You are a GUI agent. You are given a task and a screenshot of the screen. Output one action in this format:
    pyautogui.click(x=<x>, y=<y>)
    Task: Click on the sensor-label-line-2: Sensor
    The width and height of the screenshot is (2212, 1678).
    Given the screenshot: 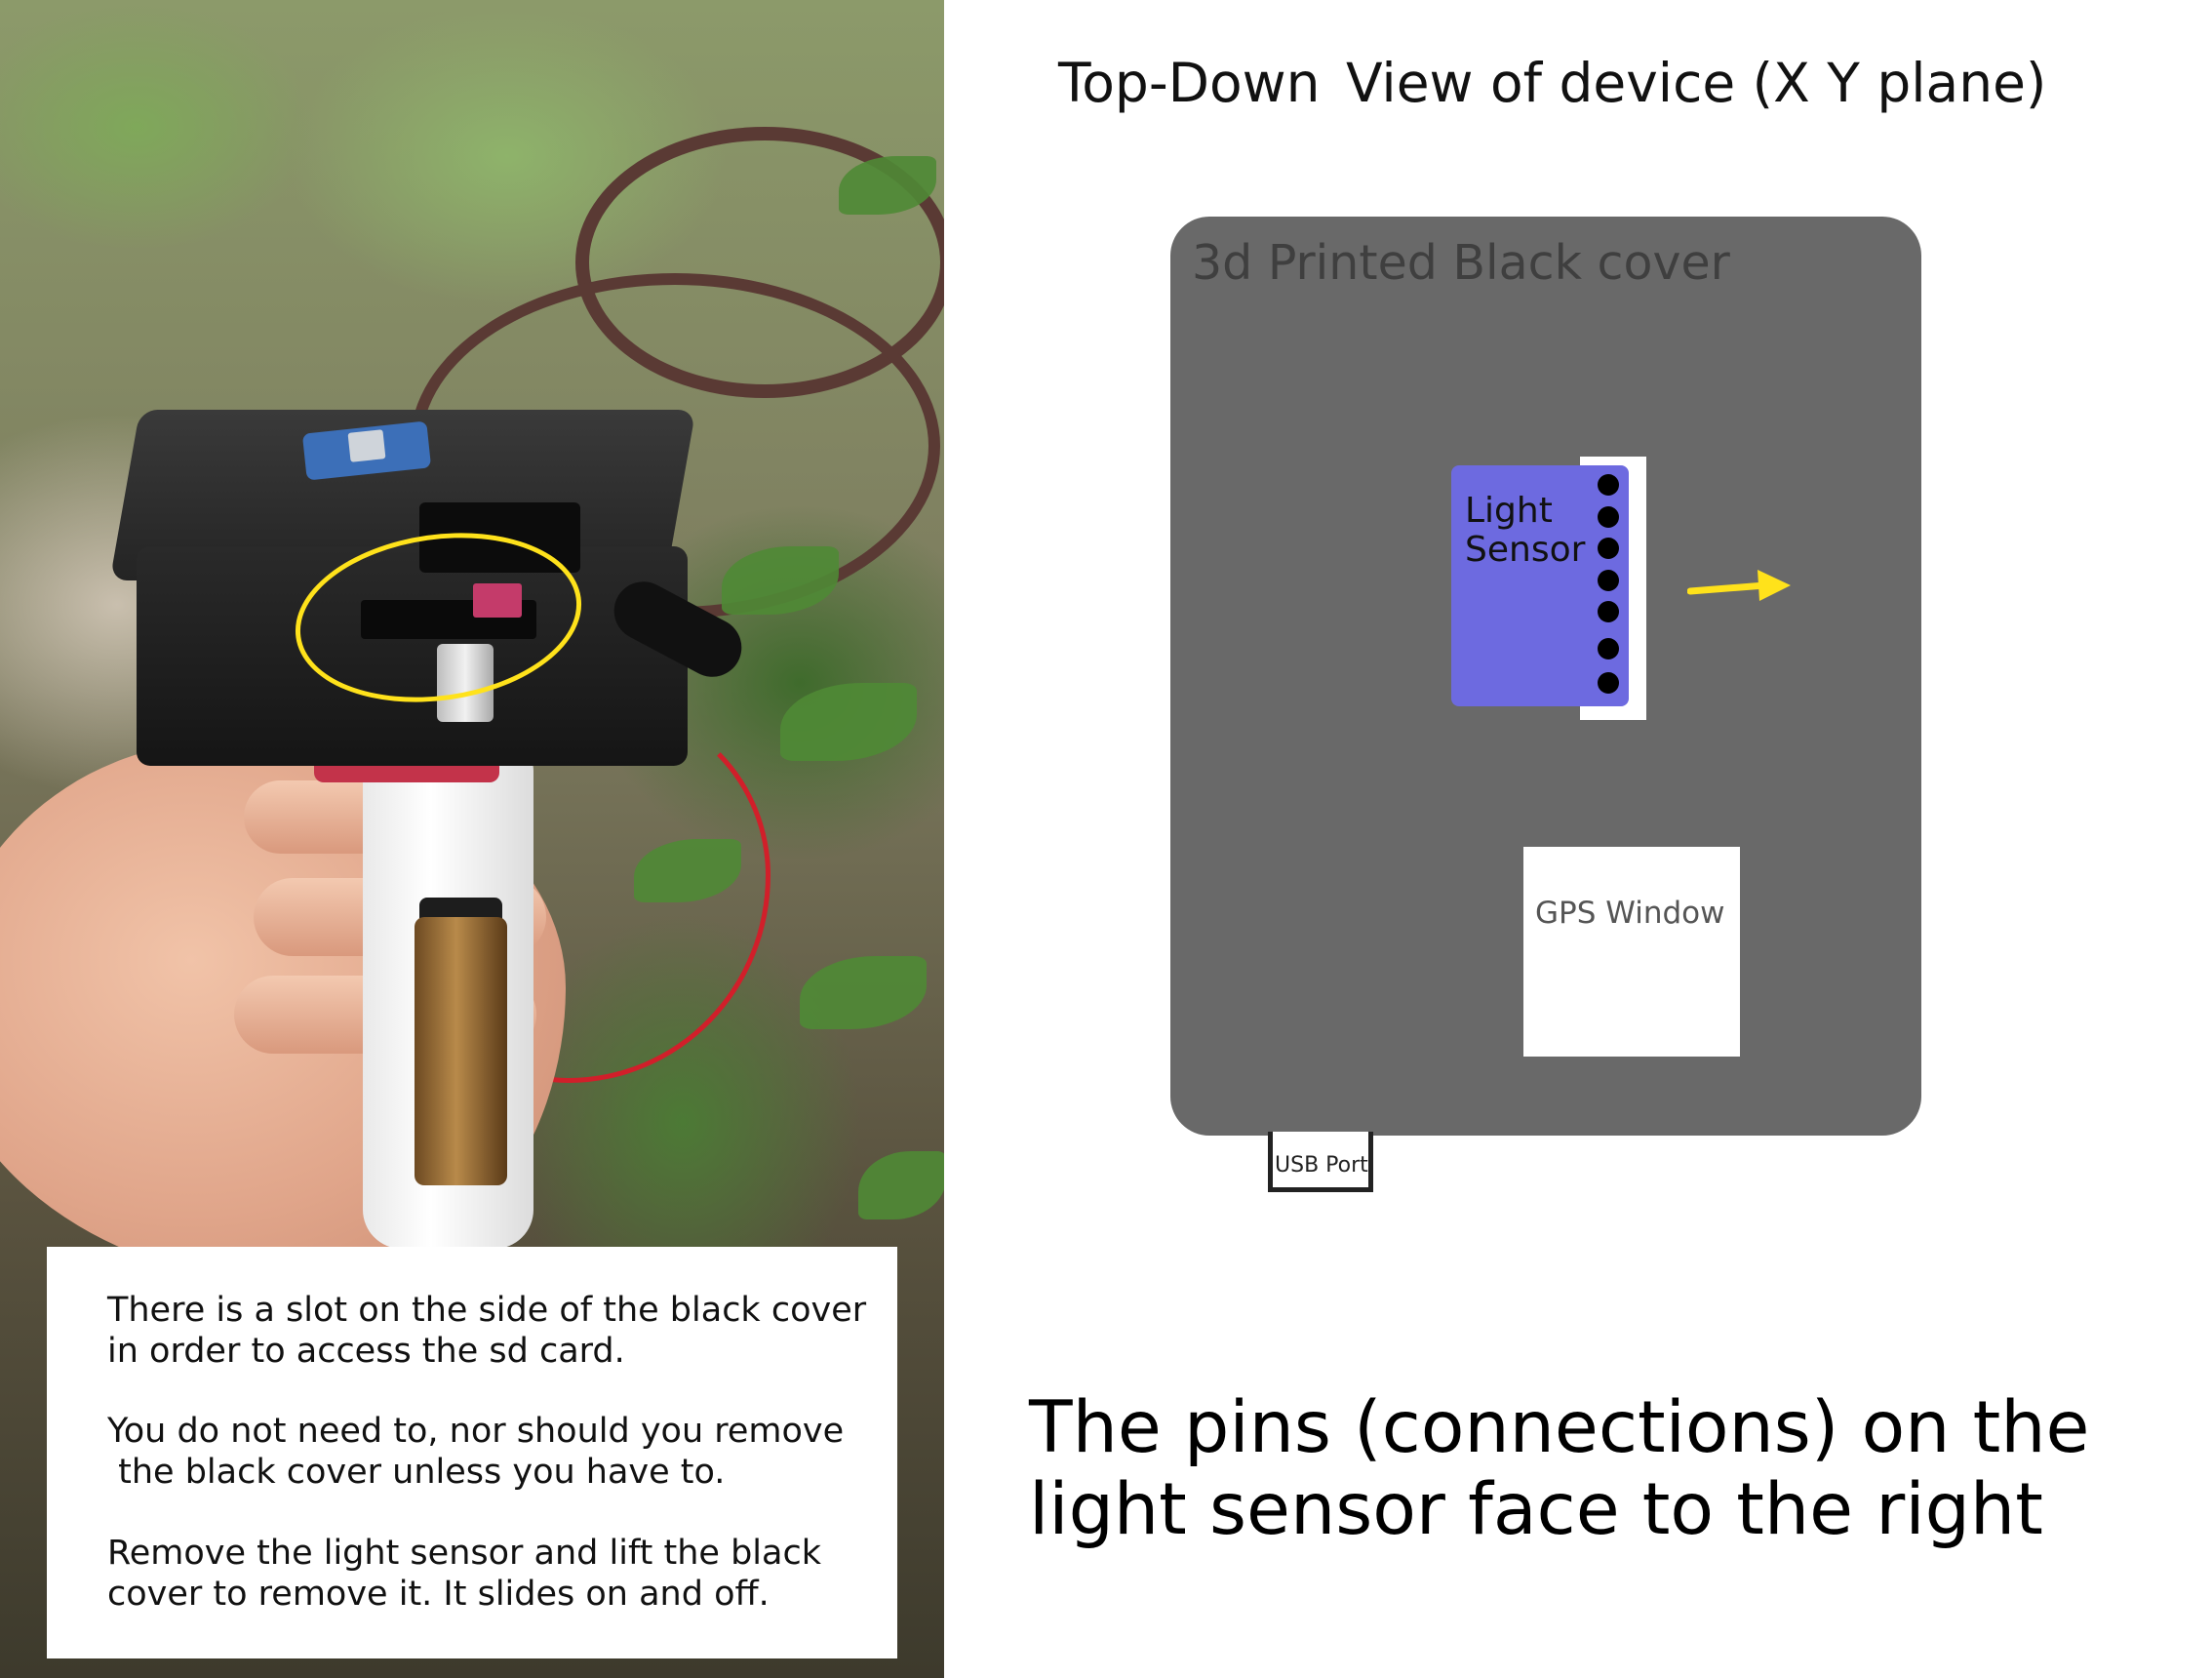 What is the action you would take?
    pyautogui.click(x=1525, y=550)
    